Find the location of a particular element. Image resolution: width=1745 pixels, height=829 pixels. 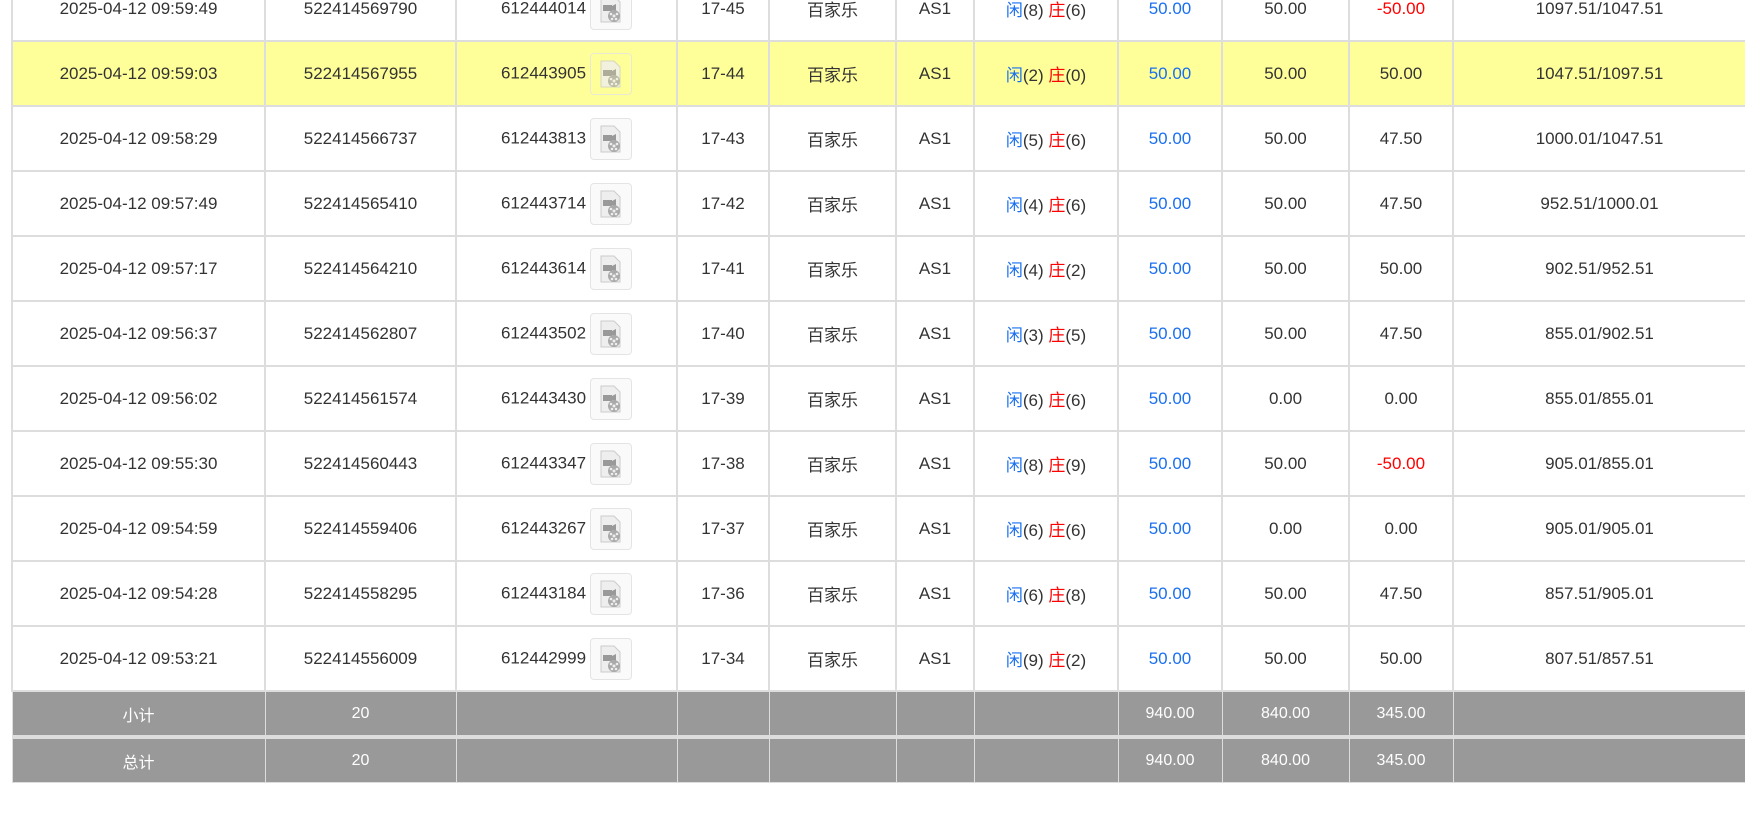

player-points: (3) is located at coordinates (1033, 335).